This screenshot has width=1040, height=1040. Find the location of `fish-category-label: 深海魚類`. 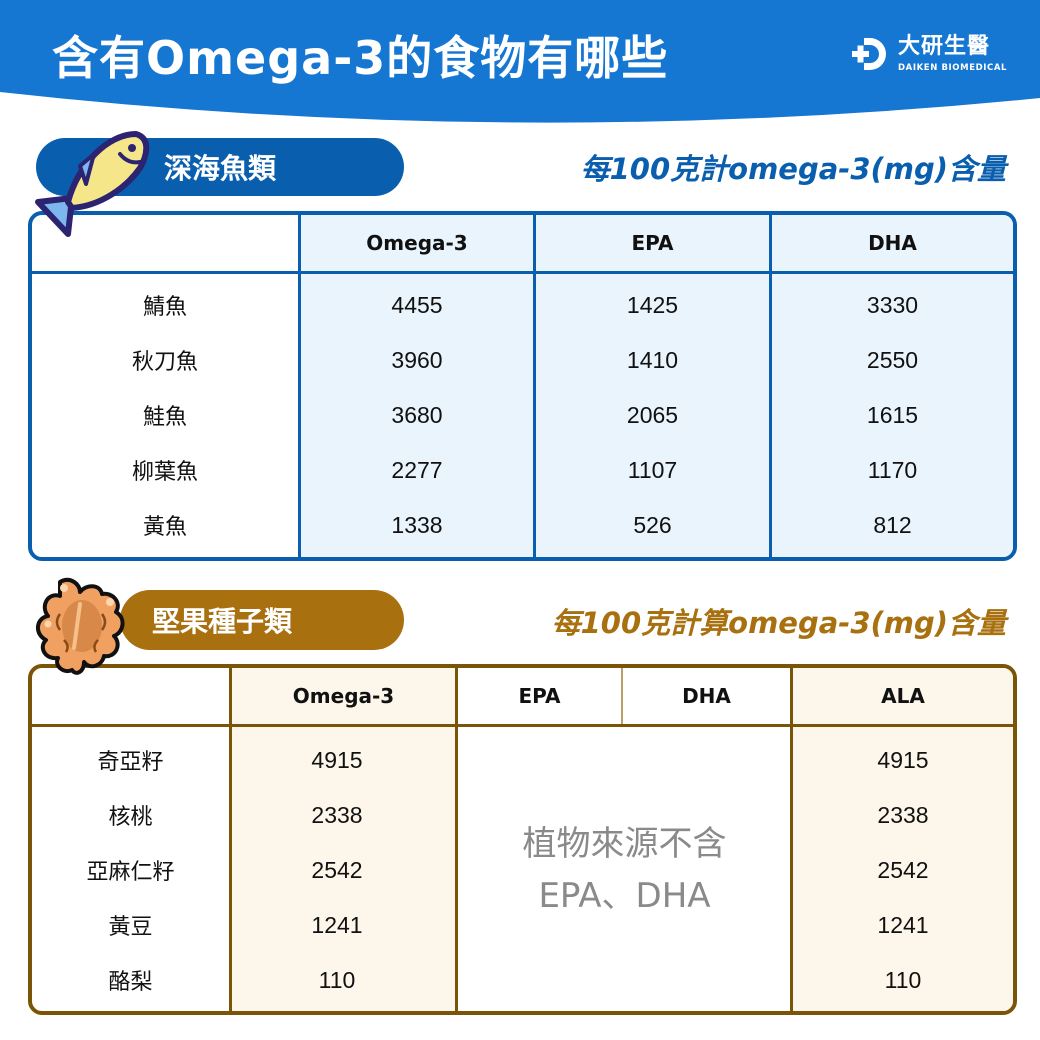

fish-category-label: 深海魚類 is located at coordinates (220, 168).